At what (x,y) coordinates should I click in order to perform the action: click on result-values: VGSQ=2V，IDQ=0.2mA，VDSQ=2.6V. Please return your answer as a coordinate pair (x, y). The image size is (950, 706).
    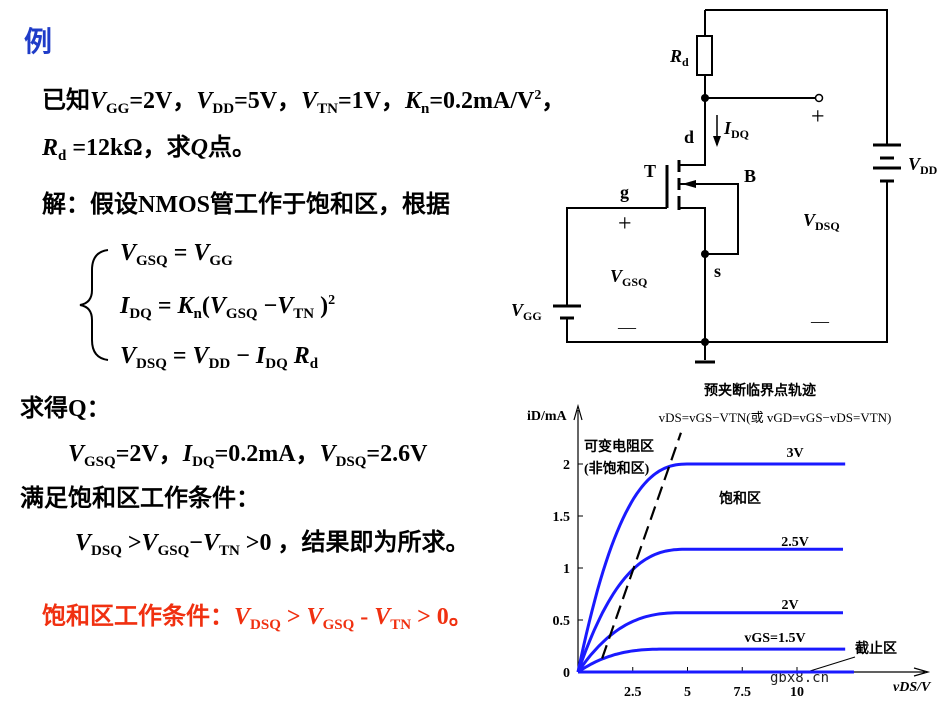
    Looking at the image, I should click on (247, 452).